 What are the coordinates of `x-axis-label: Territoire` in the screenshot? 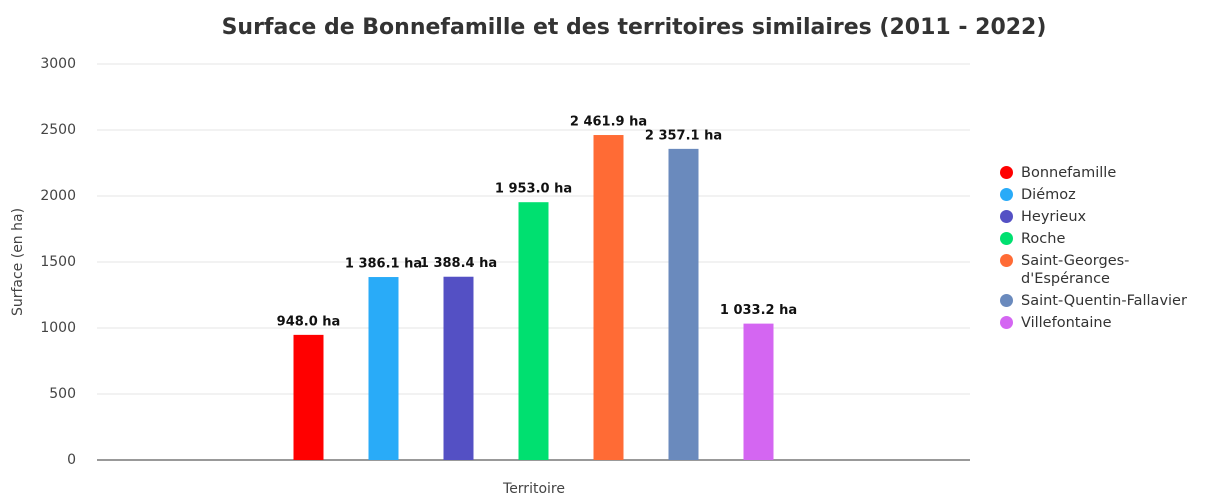 It's located at (533, 489).